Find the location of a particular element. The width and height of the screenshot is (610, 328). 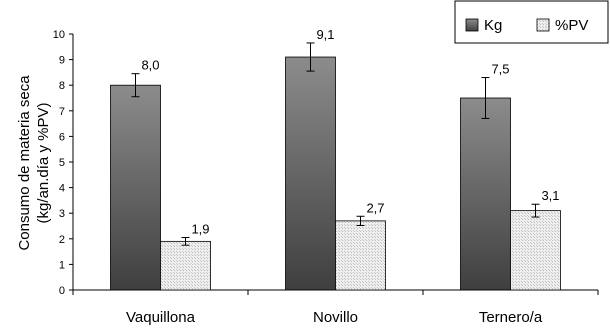

legend-swatch-kg is located at coordinates (472, 25).